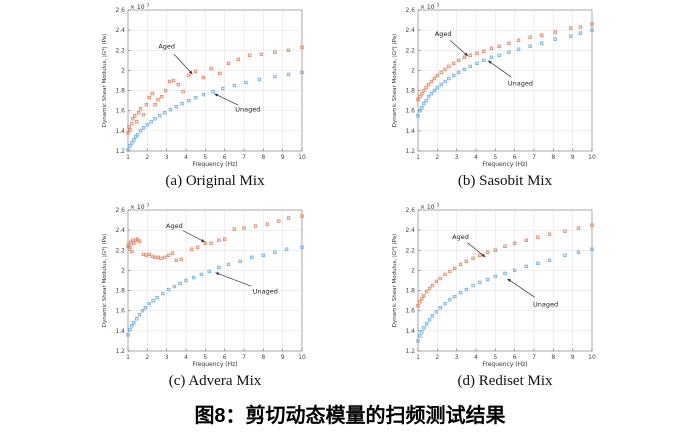 The height and width of the screenshot is (440, 700). What do you see at coordinates (476, 157) in the screenshot?
I see `x-tick-label: 4` at bounding box center [476, 157].